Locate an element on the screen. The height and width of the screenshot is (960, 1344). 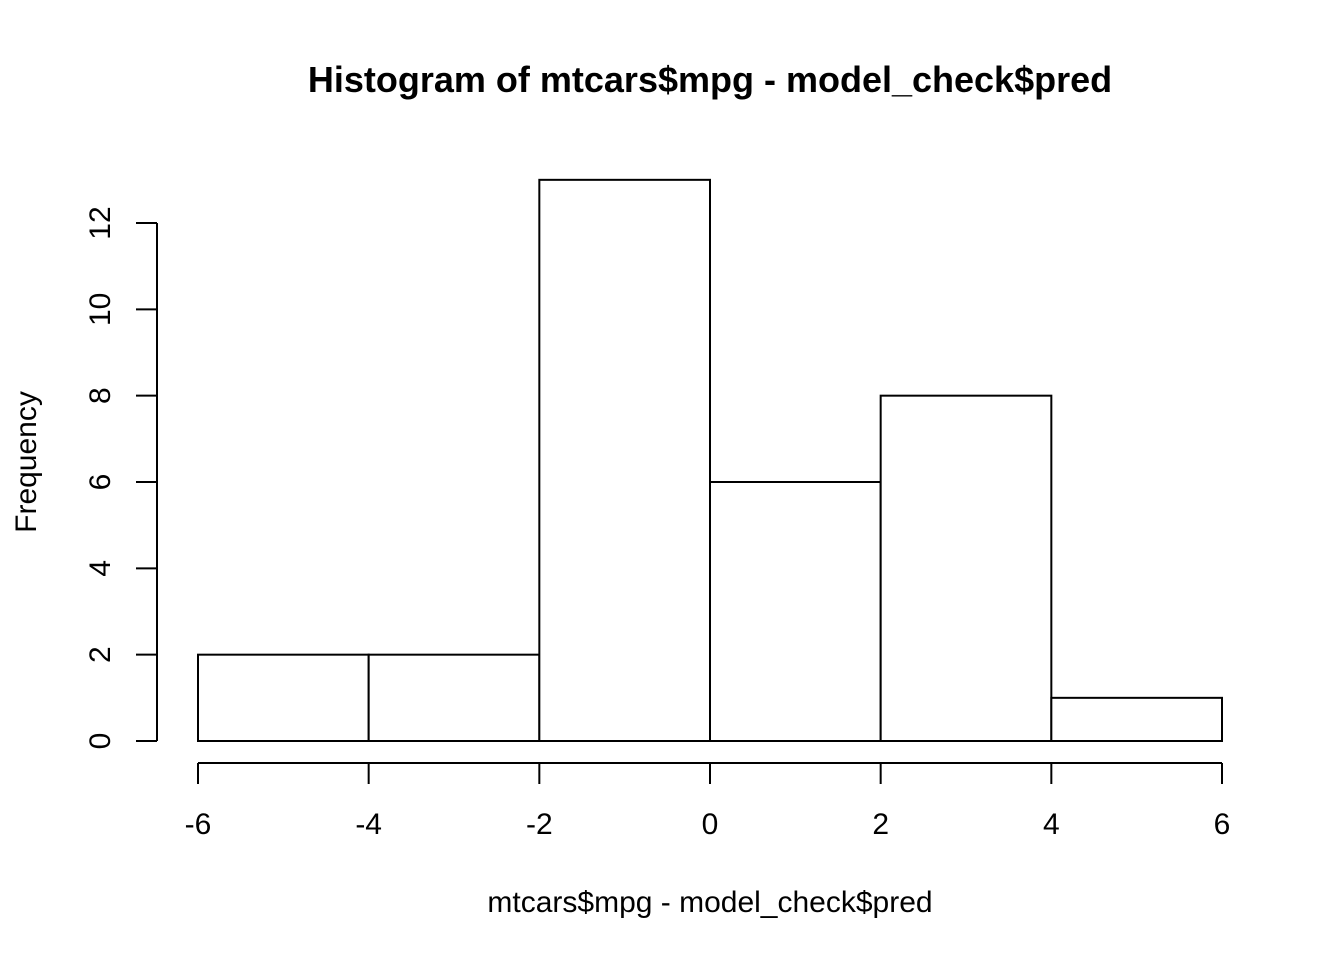
x-tick-label-6: 6 is located at coordinates (1222, 824).